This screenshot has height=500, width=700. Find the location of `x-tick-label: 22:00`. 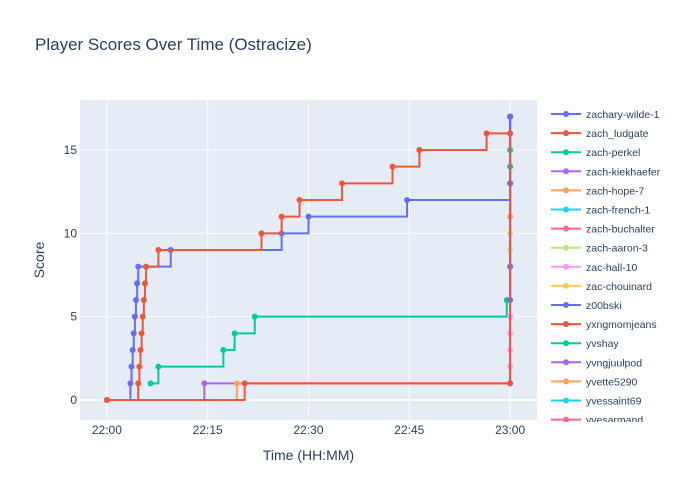

x-tick-label: 22:00 is located at coordinates (107, 430).